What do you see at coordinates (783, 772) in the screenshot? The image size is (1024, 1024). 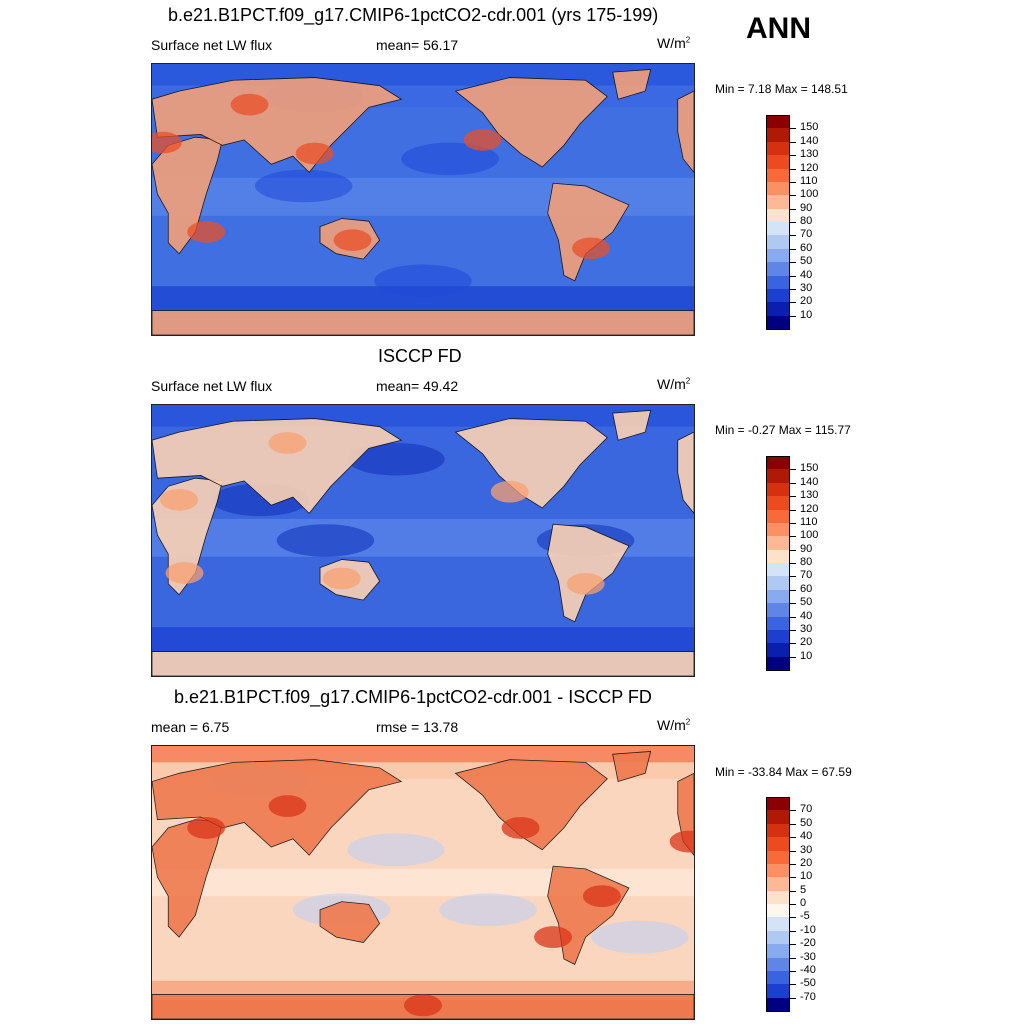 I see `panel3-minmax-label: Min = -33.84 Max = 67.59` at bounding box center [783, 772].